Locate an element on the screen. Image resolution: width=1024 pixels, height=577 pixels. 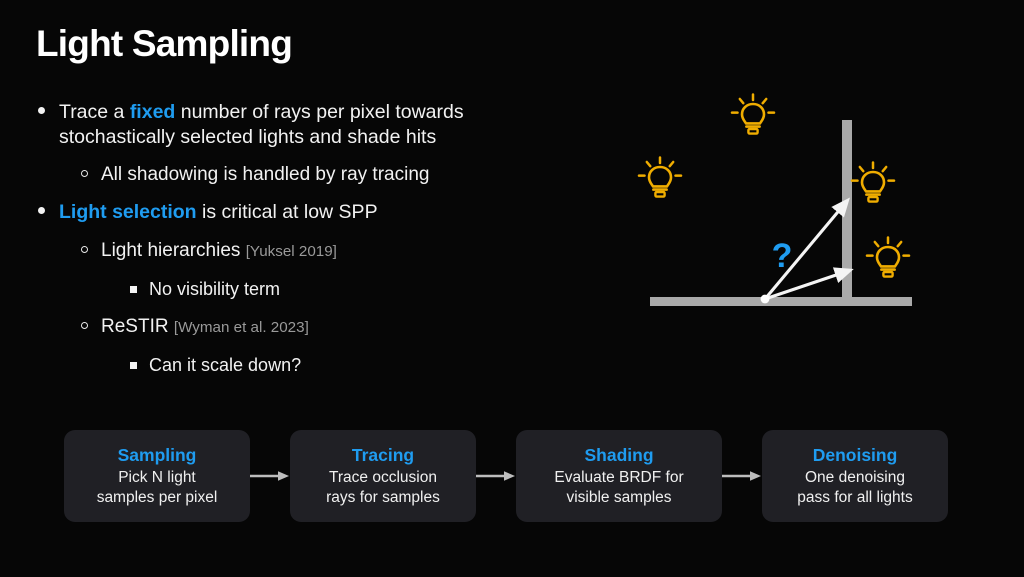
question-mark-label: ? is located at coordinates (782, 256).